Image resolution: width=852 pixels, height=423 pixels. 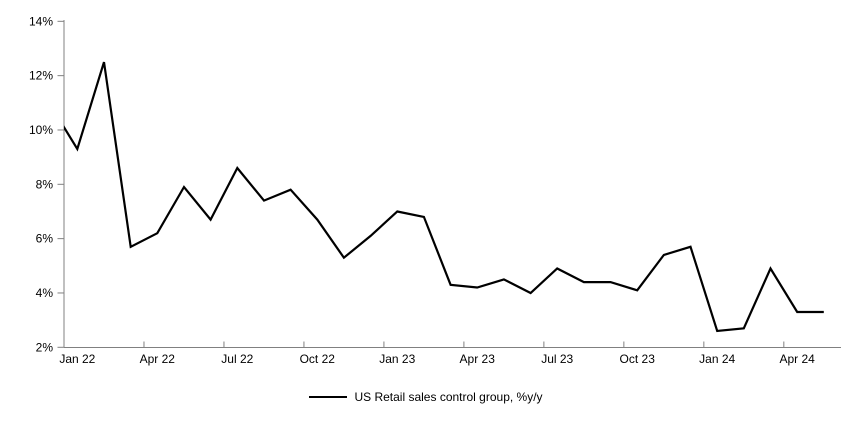 I want to click on x-tick-label: Apr 22, so click(x=158, y=359).